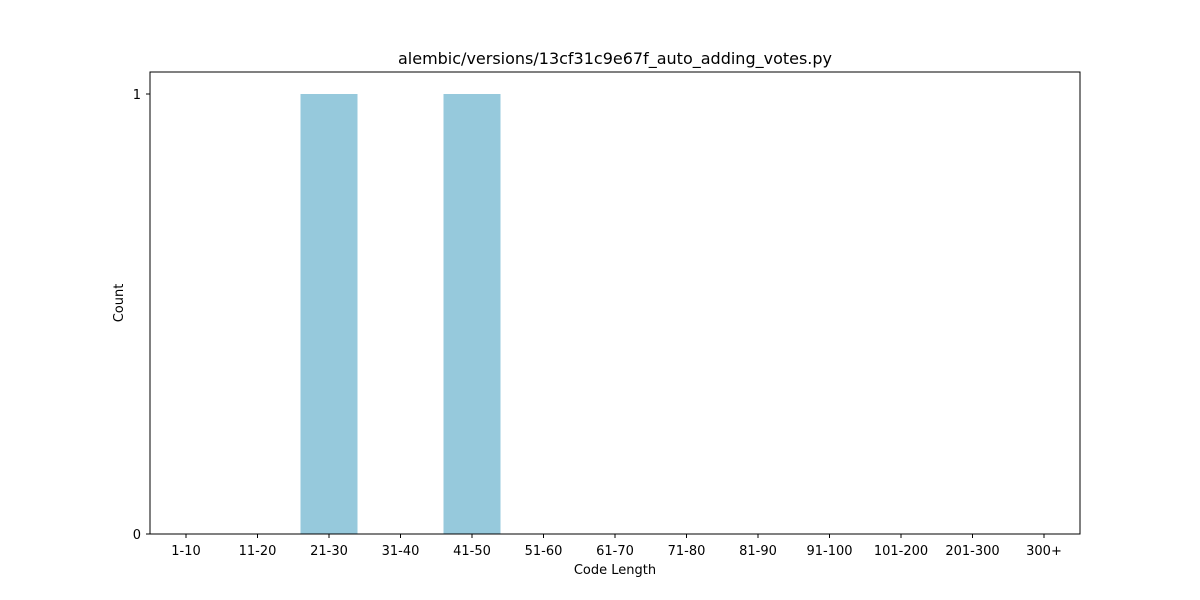 The width and height of the screenshot is (1200, 600). Describe the element at coordinates (119, 303) in the screenshot. I see `y-axis-label: Count` at that location.